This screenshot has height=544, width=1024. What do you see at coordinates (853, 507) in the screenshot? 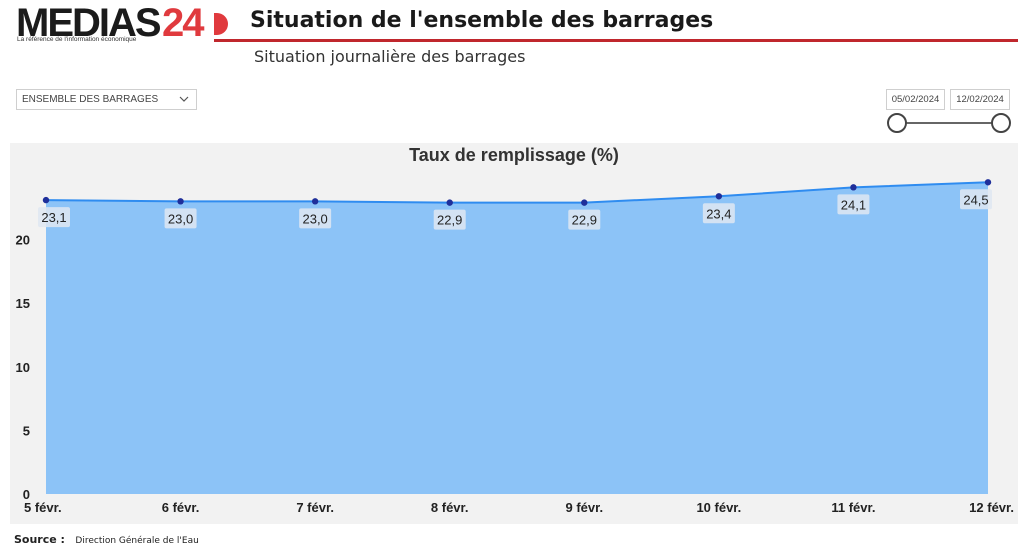
I see `x-tick-label: 11 févr.` at bounding box center [853, 507].